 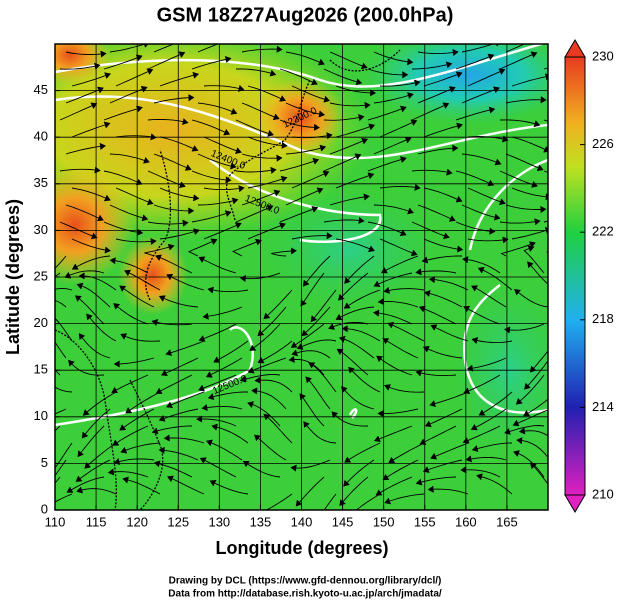 What do you see at coordinates (41, 136) in the screenshot?
I see `y-tick-label: 40` at bounding box center [41, 136].